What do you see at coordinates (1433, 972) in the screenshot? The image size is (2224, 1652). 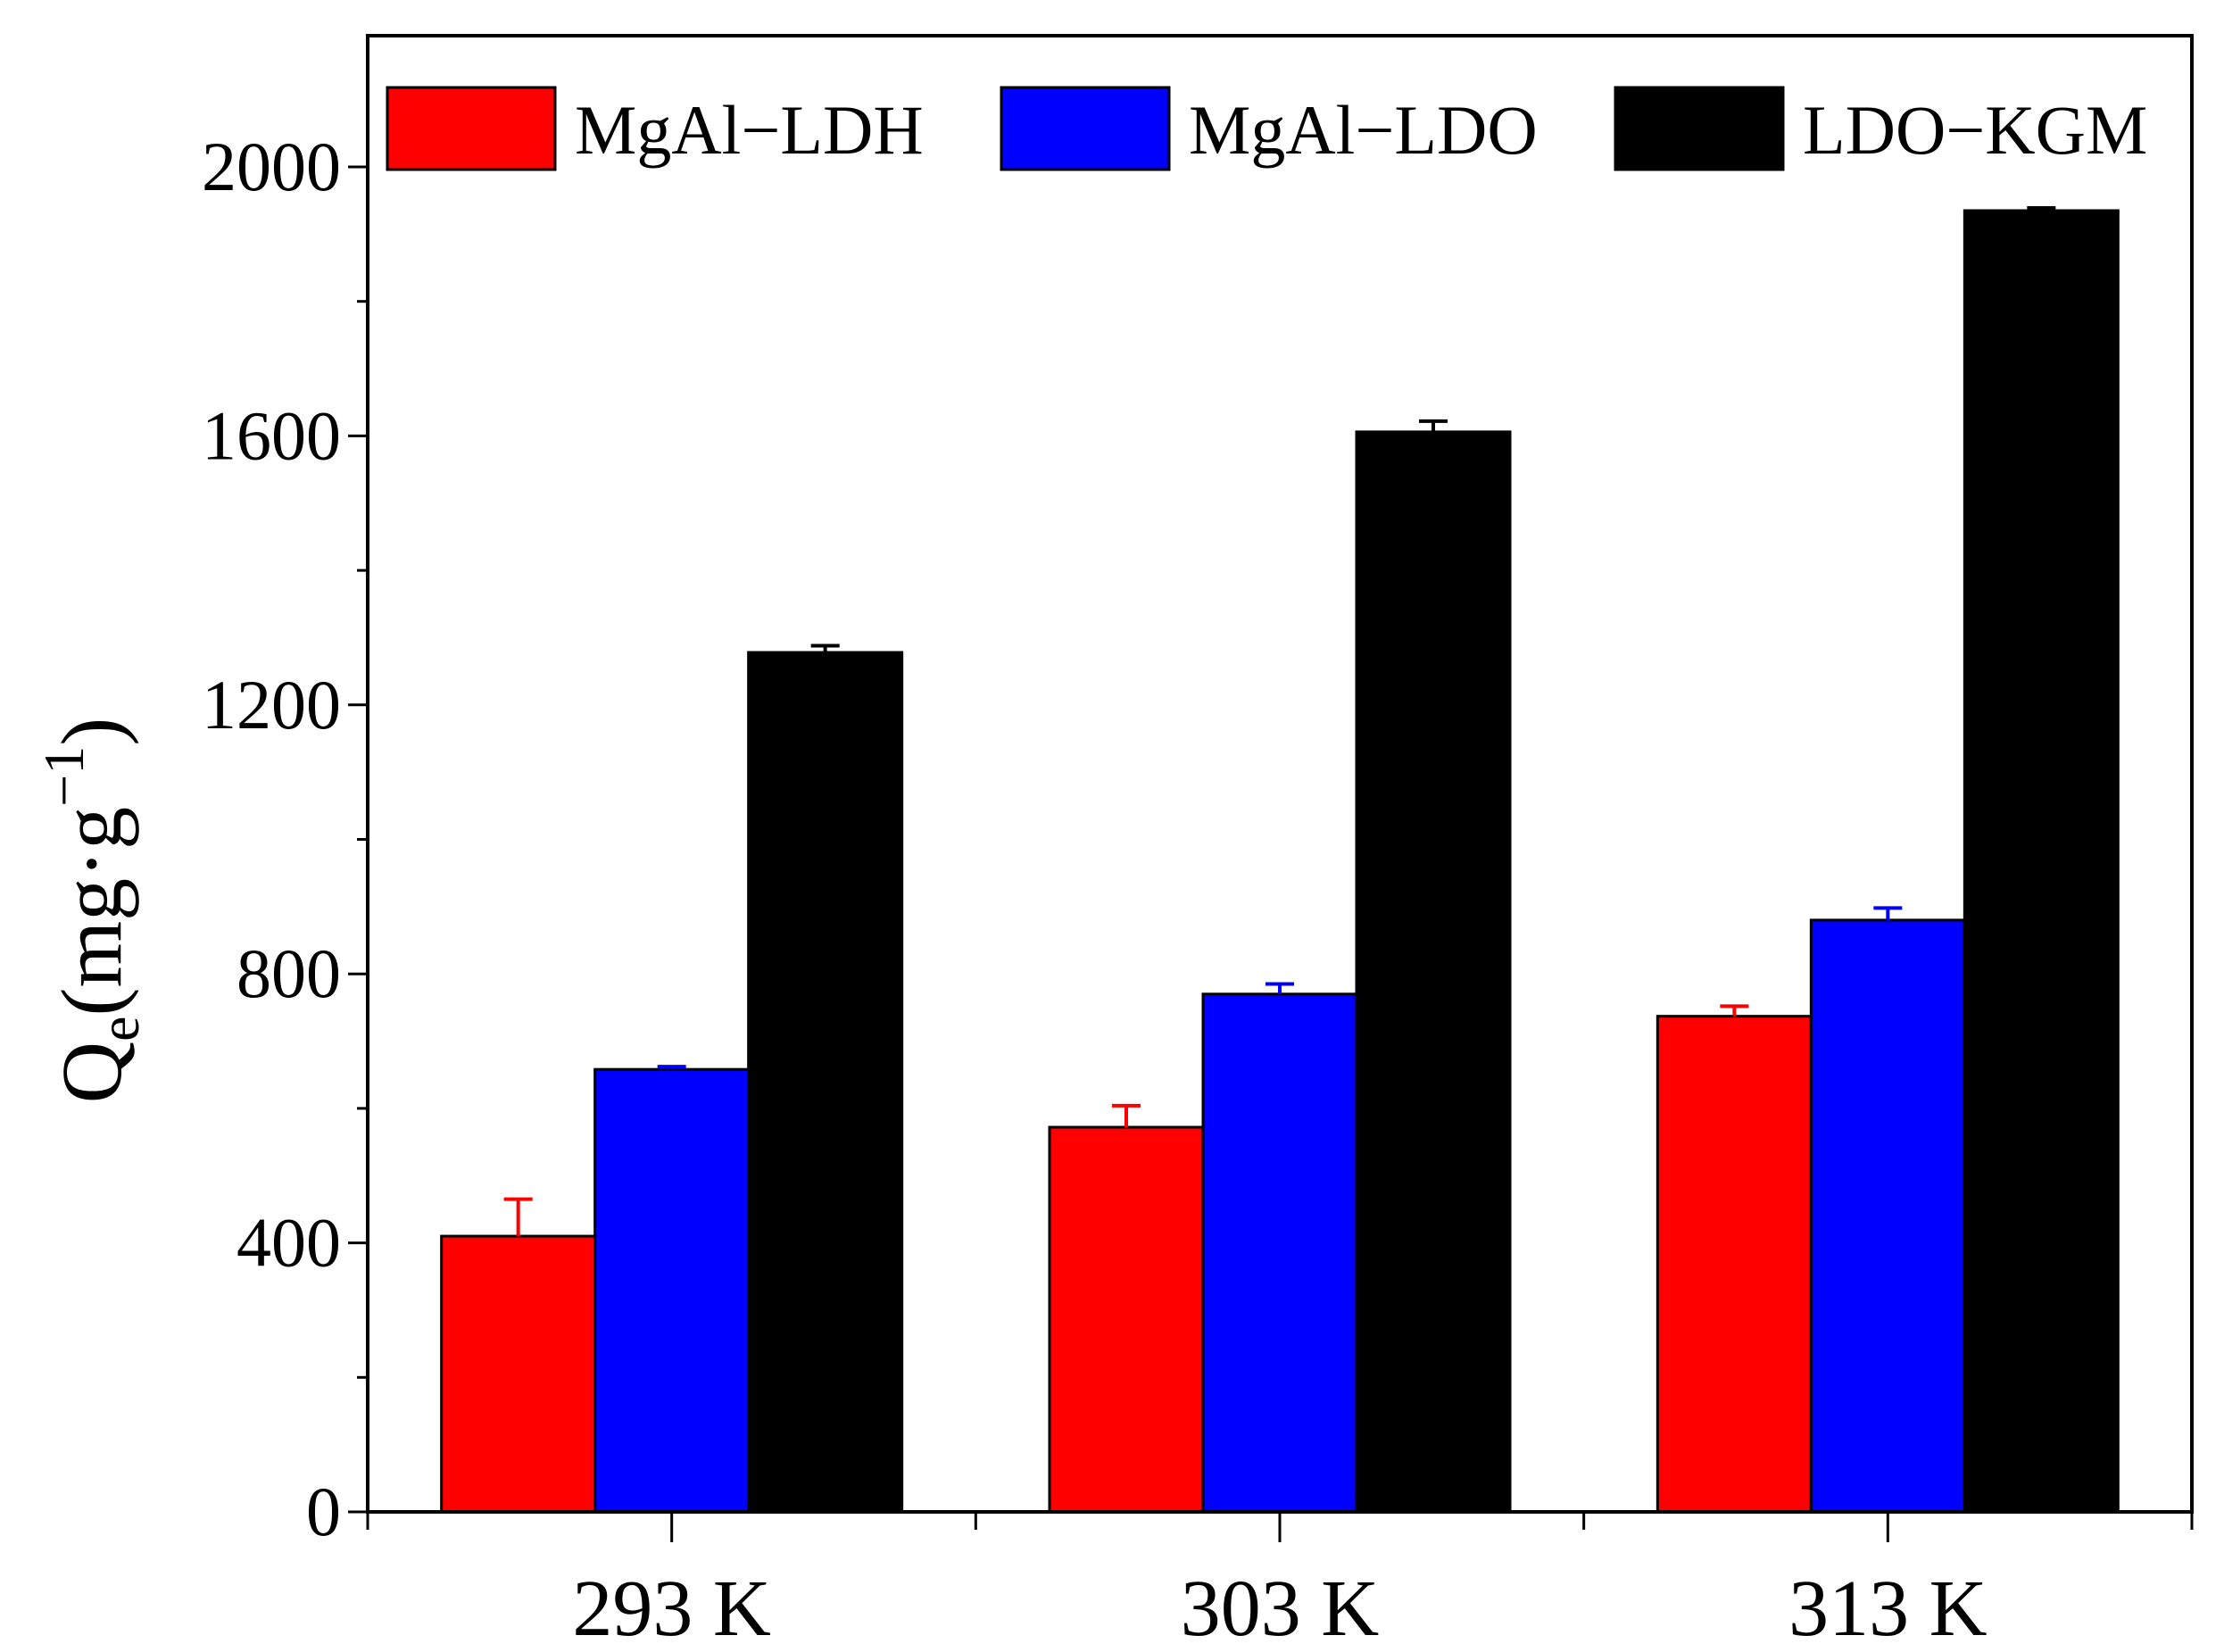 I see `bar-LDO−KGM-303 K` at bounding box center [1433, 972].